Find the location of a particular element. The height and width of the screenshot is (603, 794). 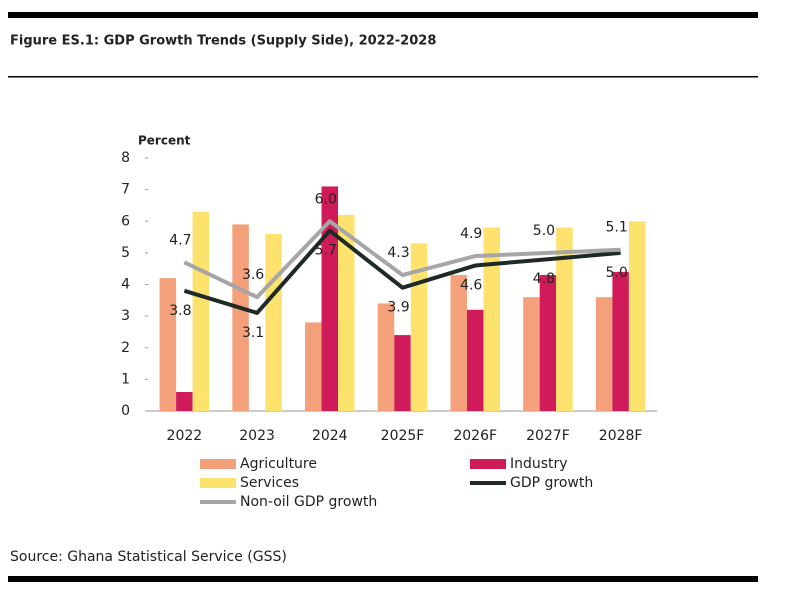

data-label: 4.6 is located at coordinates (471, 286).